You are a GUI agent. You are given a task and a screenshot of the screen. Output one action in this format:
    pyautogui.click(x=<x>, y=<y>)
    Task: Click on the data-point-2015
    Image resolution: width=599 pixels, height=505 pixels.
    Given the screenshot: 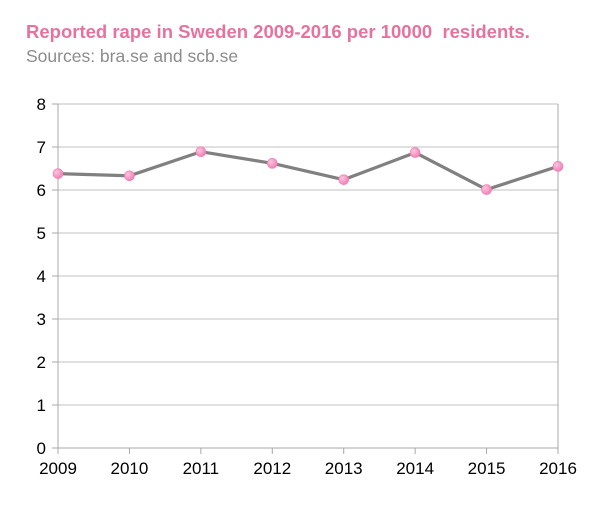 What is the action you would take?
    pyautogui.click(x=486, y=189)
    